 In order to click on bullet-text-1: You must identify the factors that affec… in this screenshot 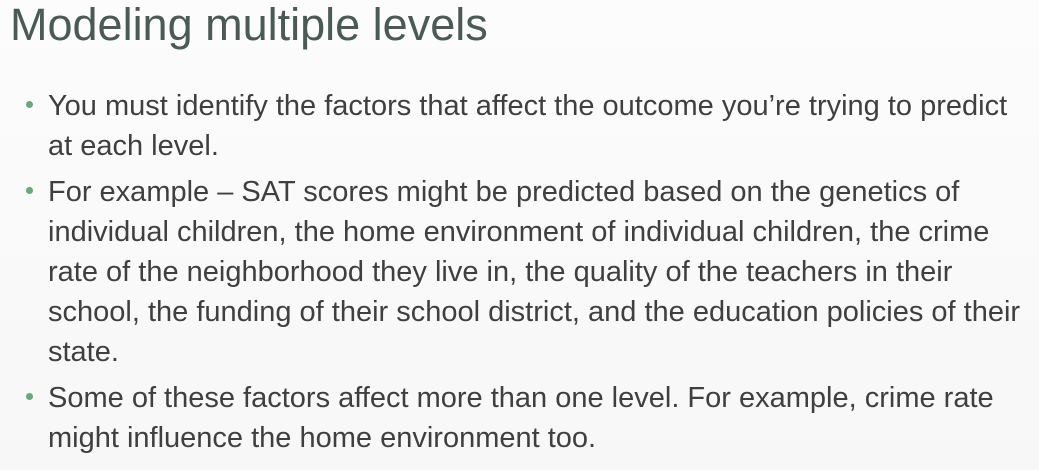, I will do `click(528, 126)`.